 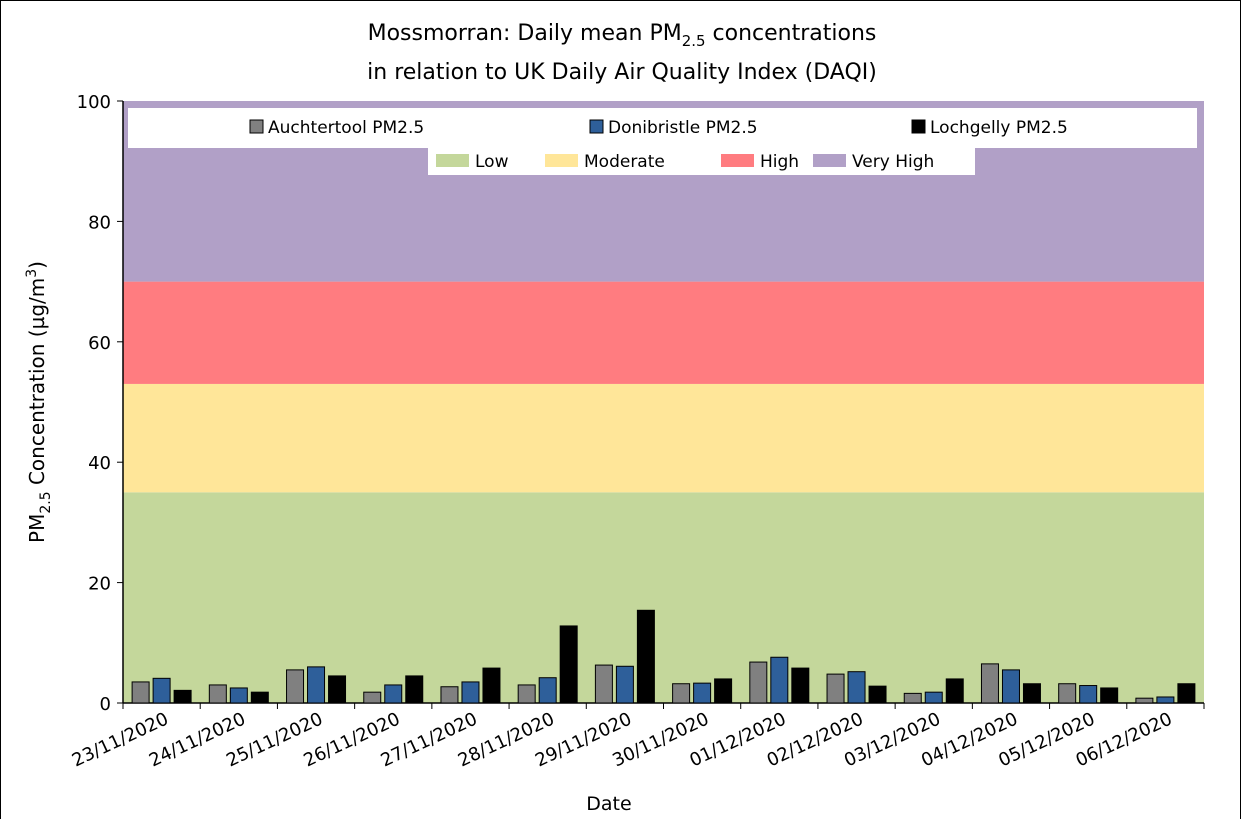 What do you see at coordinates (37, 528) in the screenshot?
I see `ylabel-text: PM` at bounding box center [37, 528].